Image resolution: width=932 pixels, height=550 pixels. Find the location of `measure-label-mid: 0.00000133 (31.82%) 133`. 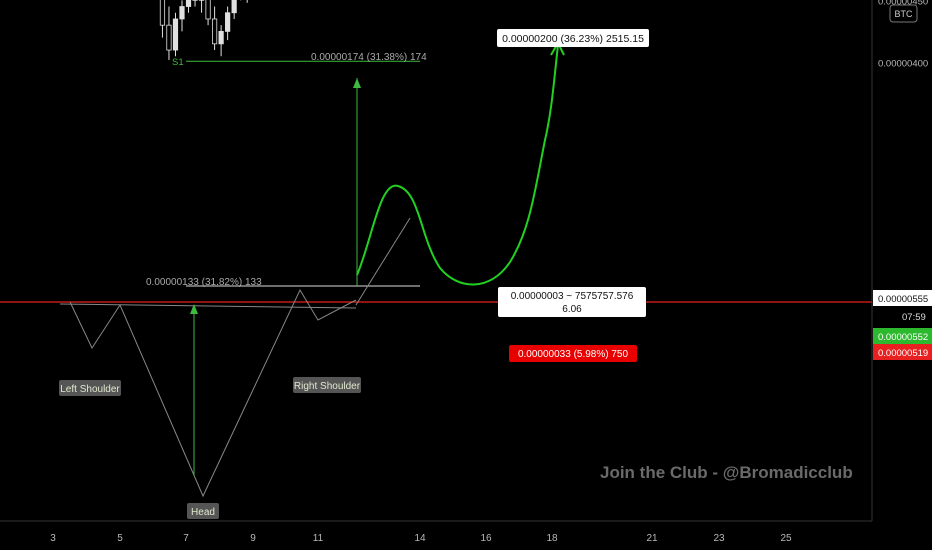

measure-label-mid: 0.00000133 (31.82%) 133 is located at coordinates (204, 282).